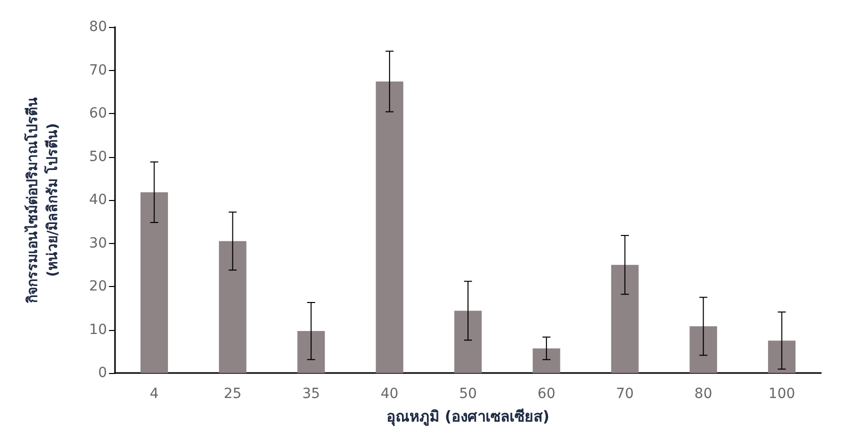  What do you see at coordinates (625, 394) in the screenshot?
I see `x-tick-label: 70` at bounding box center [625, 394].